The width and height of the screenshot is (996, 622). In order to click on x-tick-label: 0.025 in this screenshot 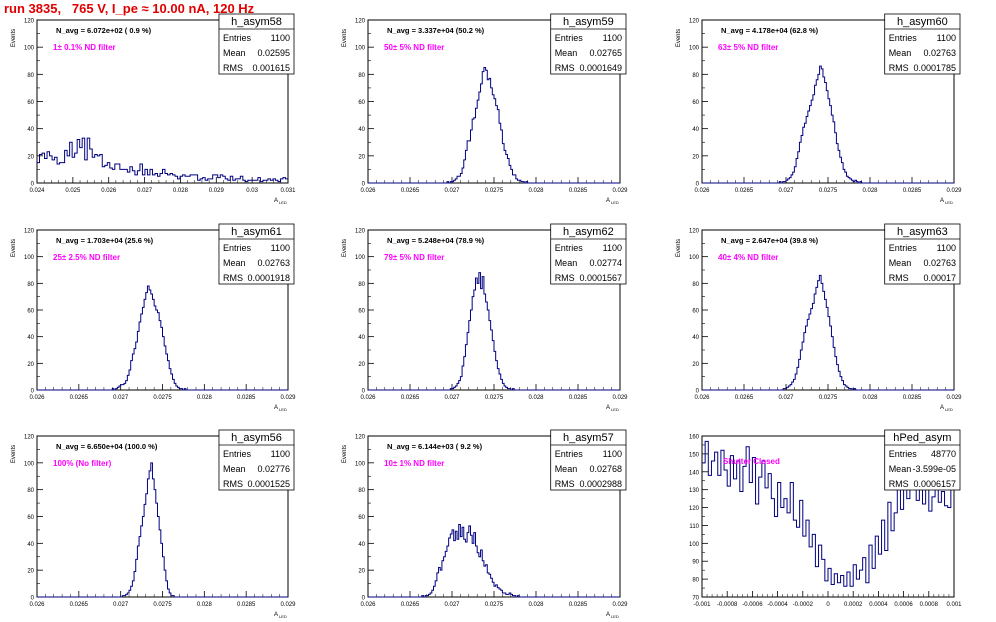, I will do `click(73, 191)`.